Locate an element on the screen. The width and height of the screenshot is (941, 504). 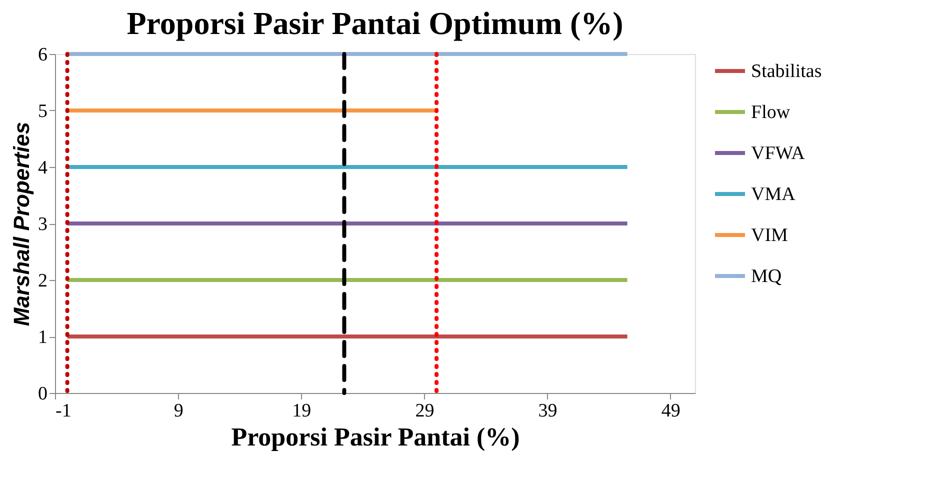
x-axis-title: Proporsi Pasir Pantai (%) is located at coordinates (375, 437).